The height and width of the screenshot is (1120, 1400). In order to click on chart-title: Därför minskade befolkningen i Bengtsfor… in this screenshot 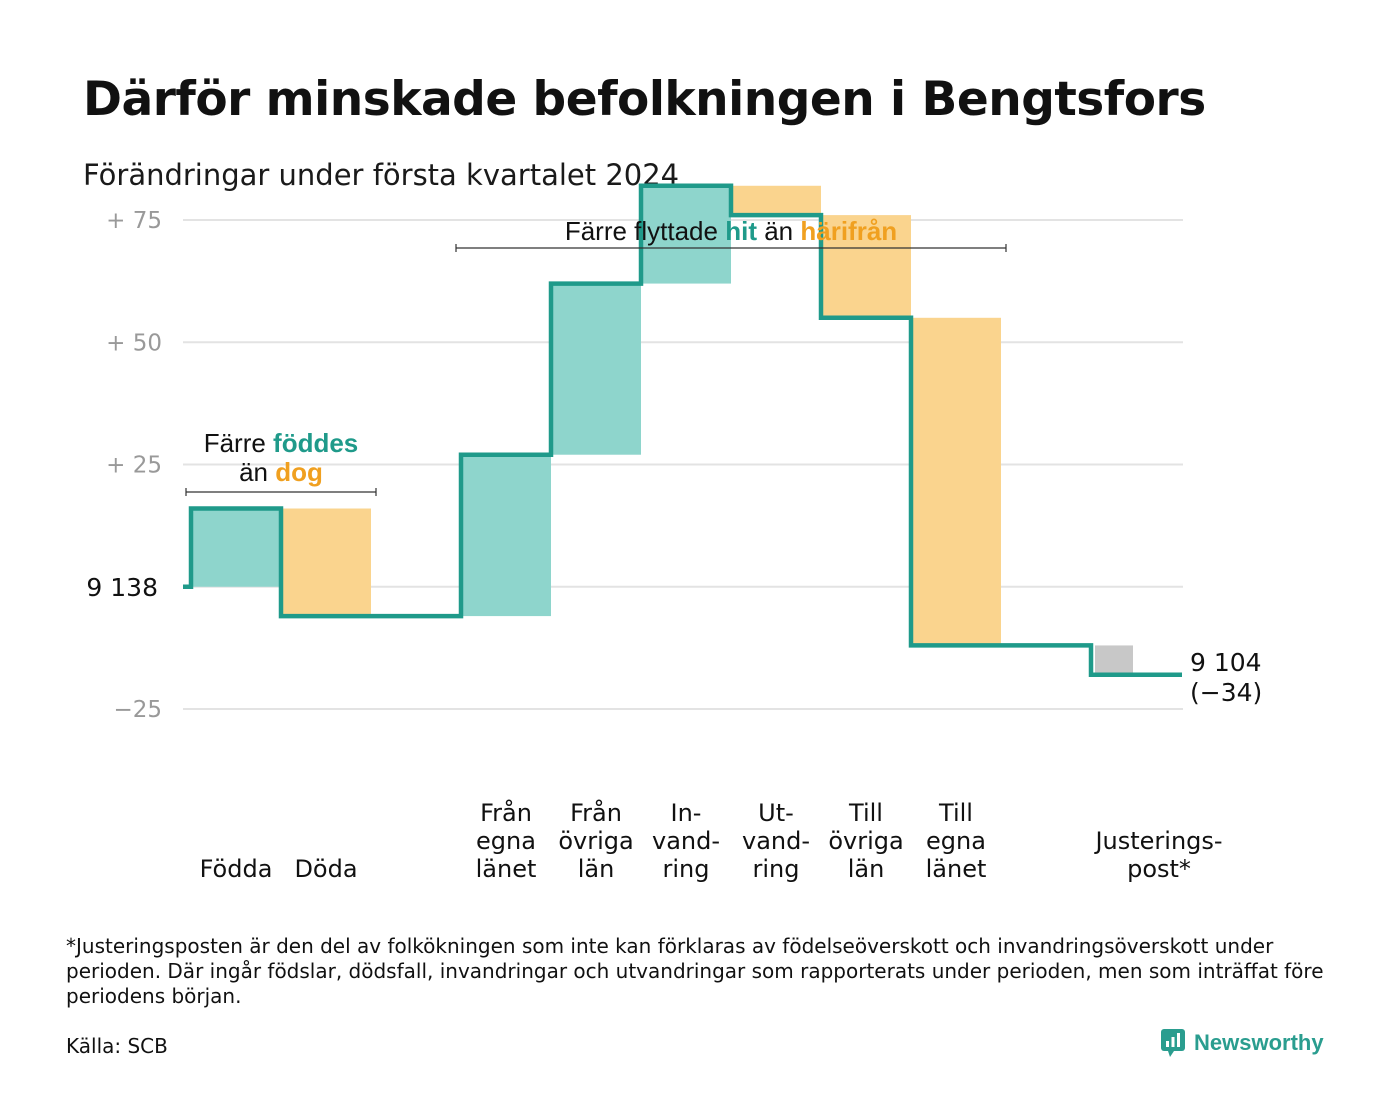, I will do `click(644, 99)`.